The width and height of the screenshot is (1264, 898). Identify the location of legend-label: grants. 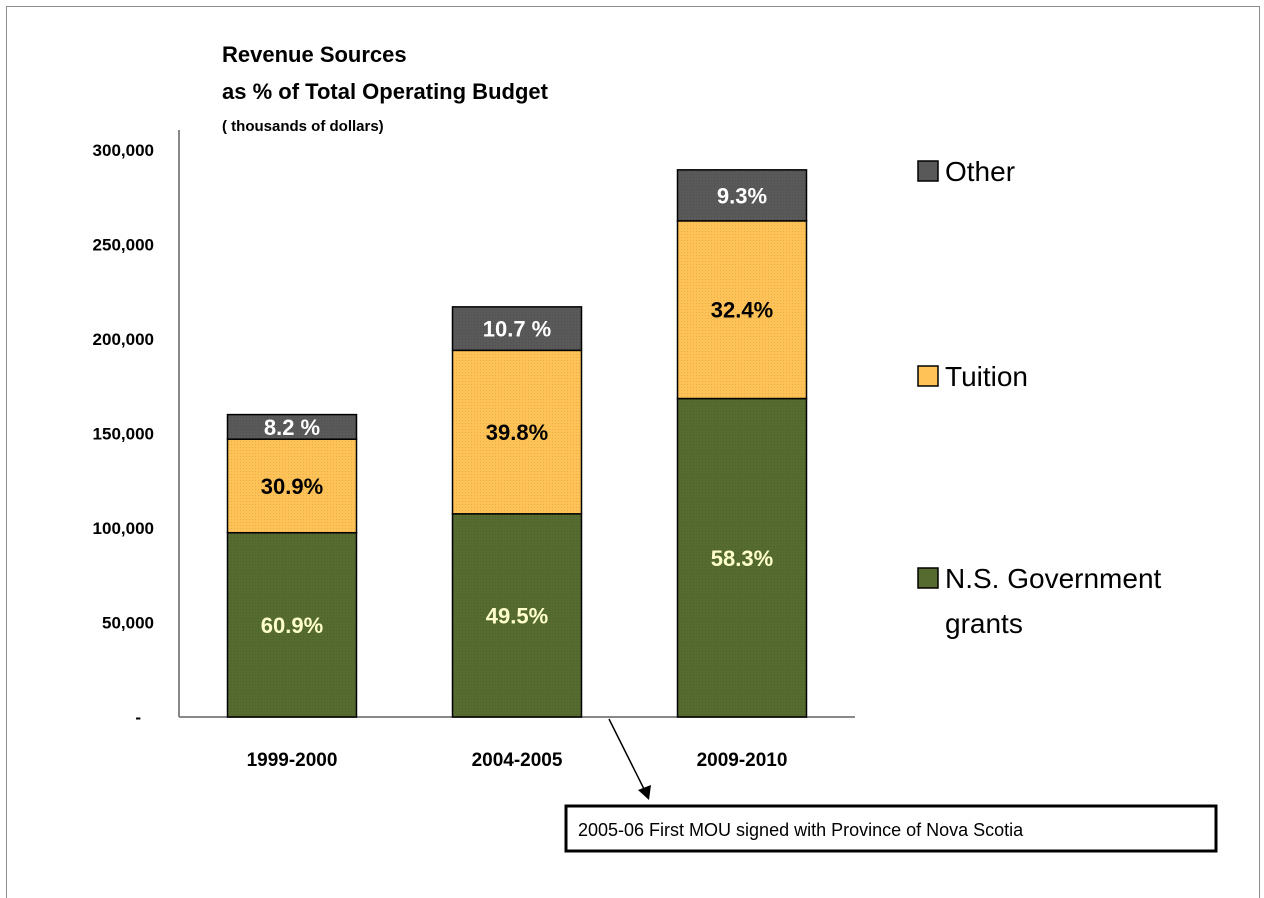
(984, 623).